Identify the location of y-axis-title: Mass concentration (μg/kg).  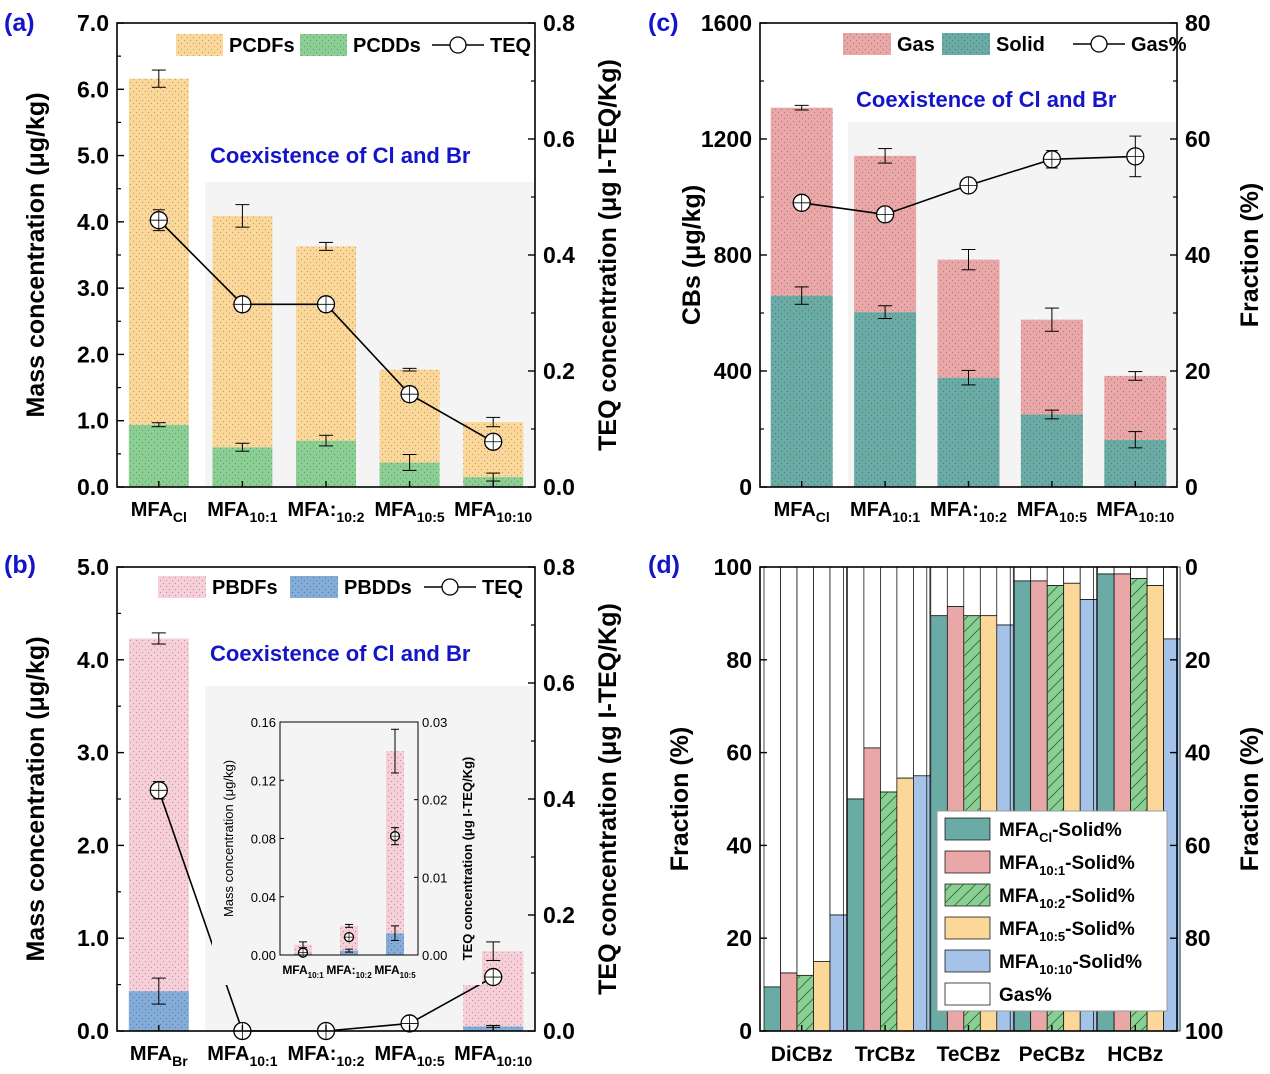
(36, 254).